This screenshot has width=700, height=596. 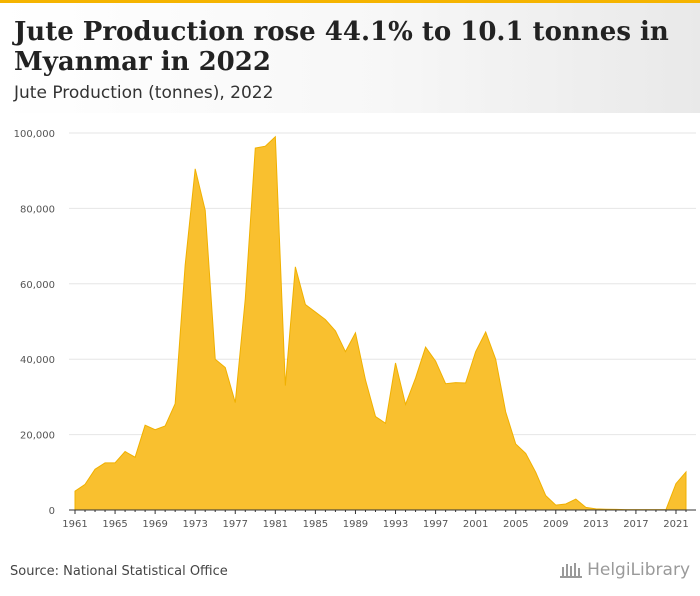 I want to click on y-tick-label: 40,000, so click(x=37, y=360).